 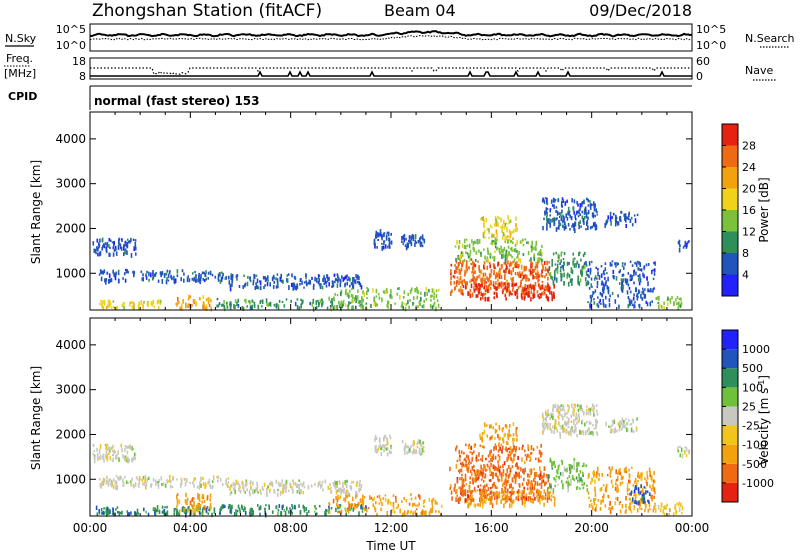 I want to click on power-echo-region, so click(x=669, y=303).